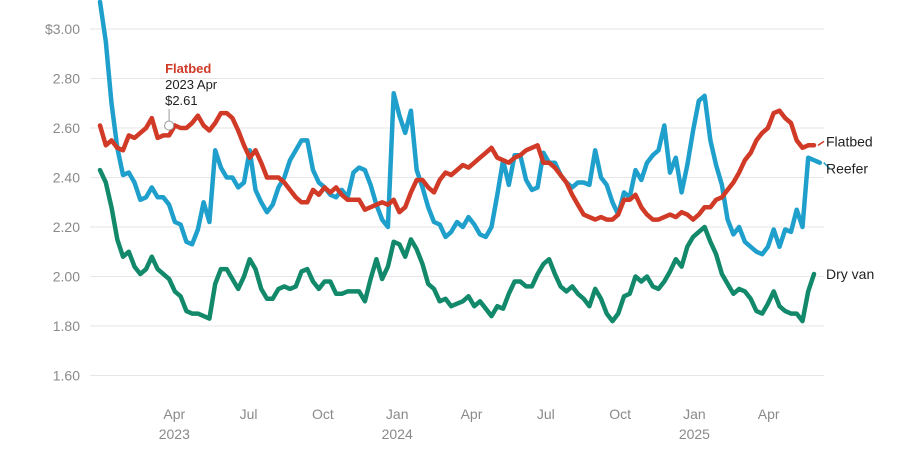 Image resolution: width=924 pixels, height=455 pixels. I want to click on y-axis-tick-labels: $3.00 2.80 2.60 2.40 2.20 2.00 1.80 1.60, so click(62, 202).